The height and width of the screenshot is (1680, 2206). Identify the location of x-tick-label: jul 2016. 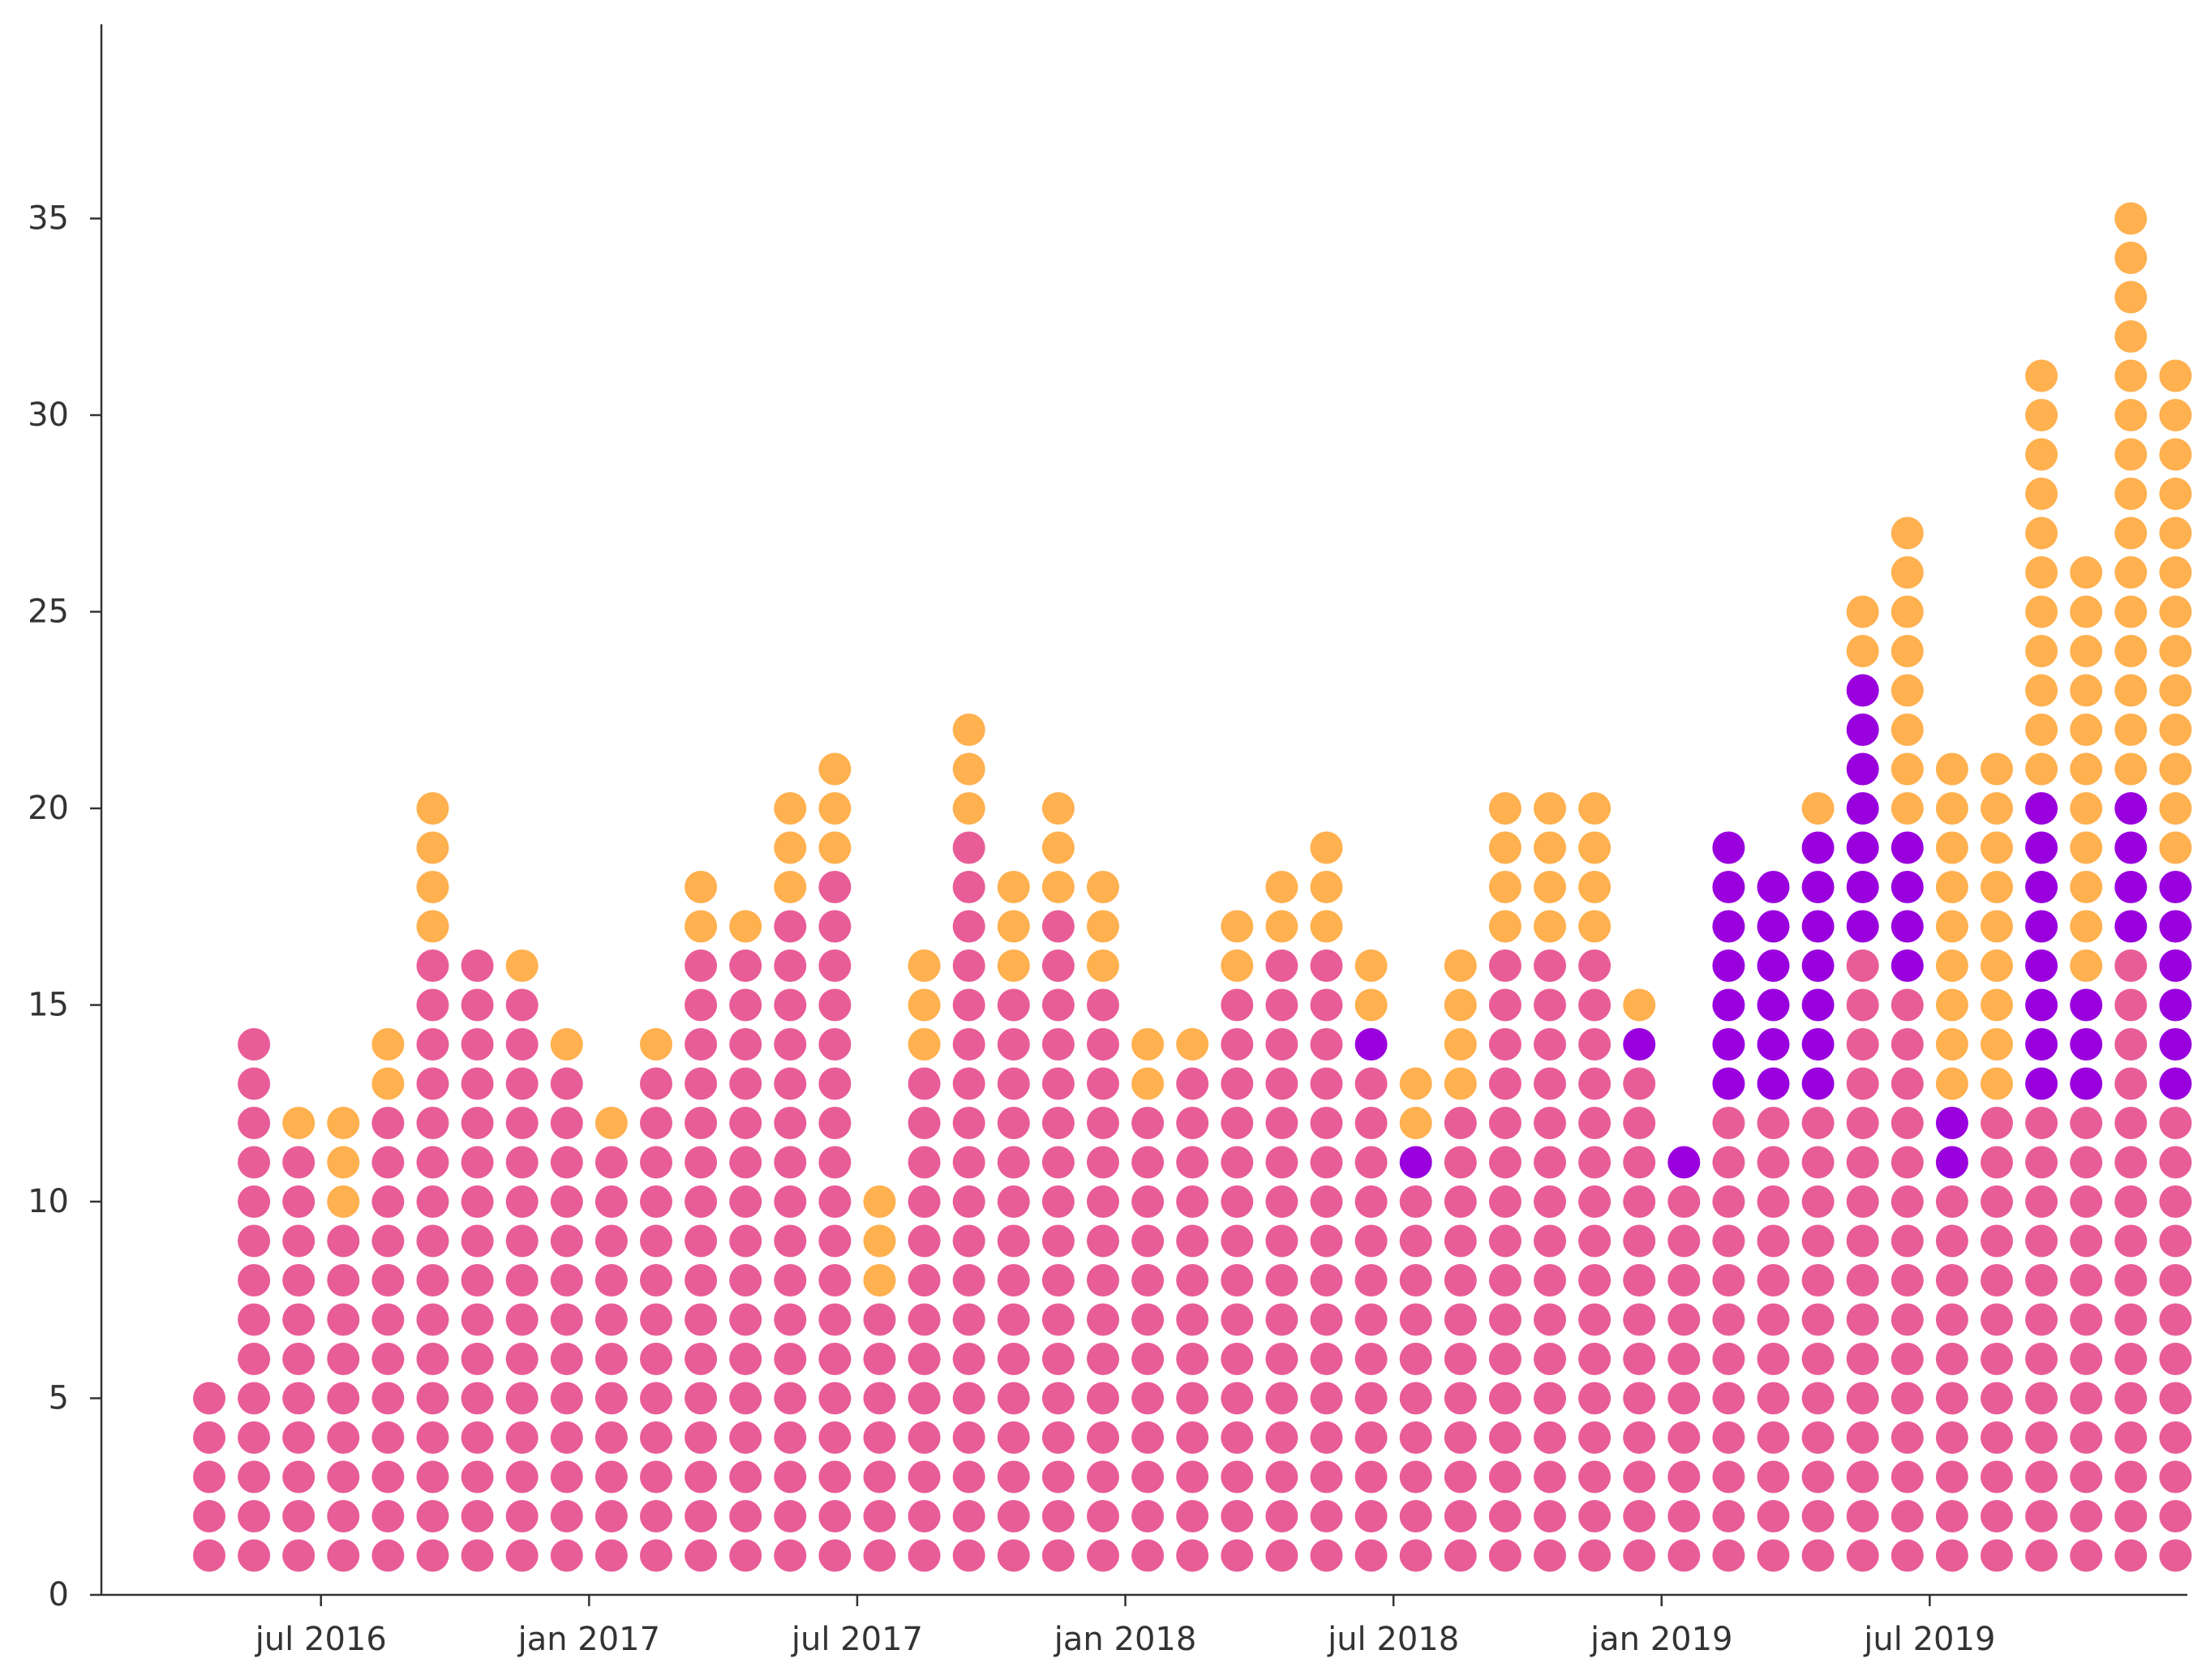
(321, 1640).